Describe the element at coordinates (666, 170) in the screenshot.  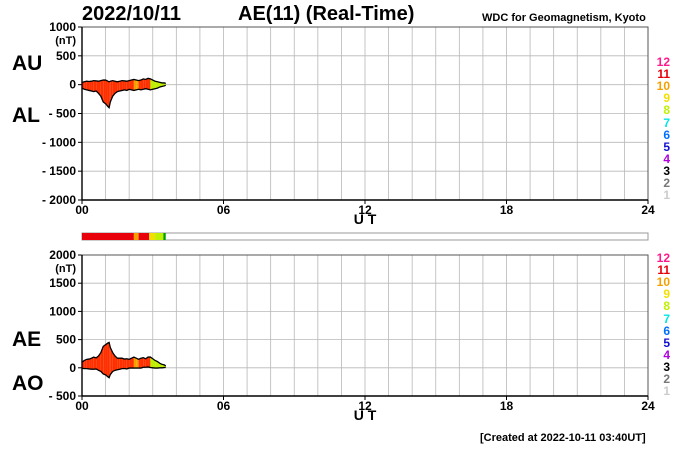
I see `top-level-3: 3` at that location.